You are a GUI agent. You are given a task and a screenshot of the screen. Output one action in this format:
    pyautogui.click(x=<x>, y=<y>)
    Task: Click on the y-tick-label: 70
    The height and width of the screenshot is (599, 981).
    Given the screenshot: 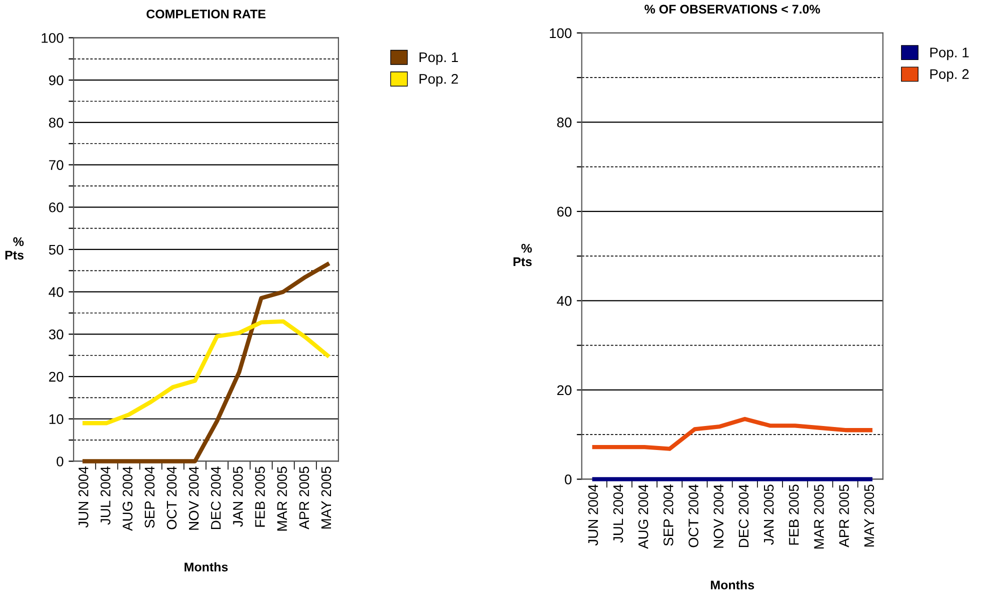 What is the action you would take?
    pyautogui.click(x=56, y=165)
    